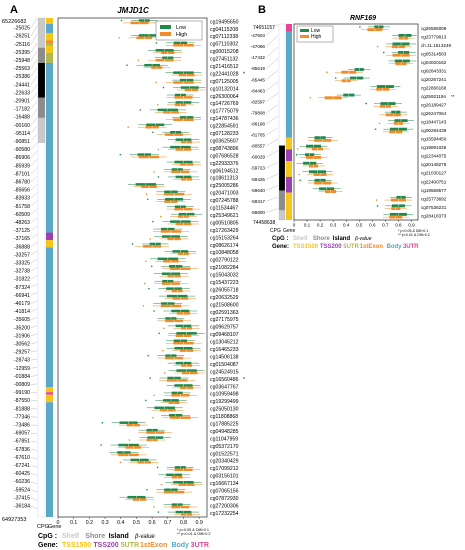  What do you see at coordinates (22, 110) in the screenshot?
I see `coordinate-label: -17182` at bounding box center [22, 110].